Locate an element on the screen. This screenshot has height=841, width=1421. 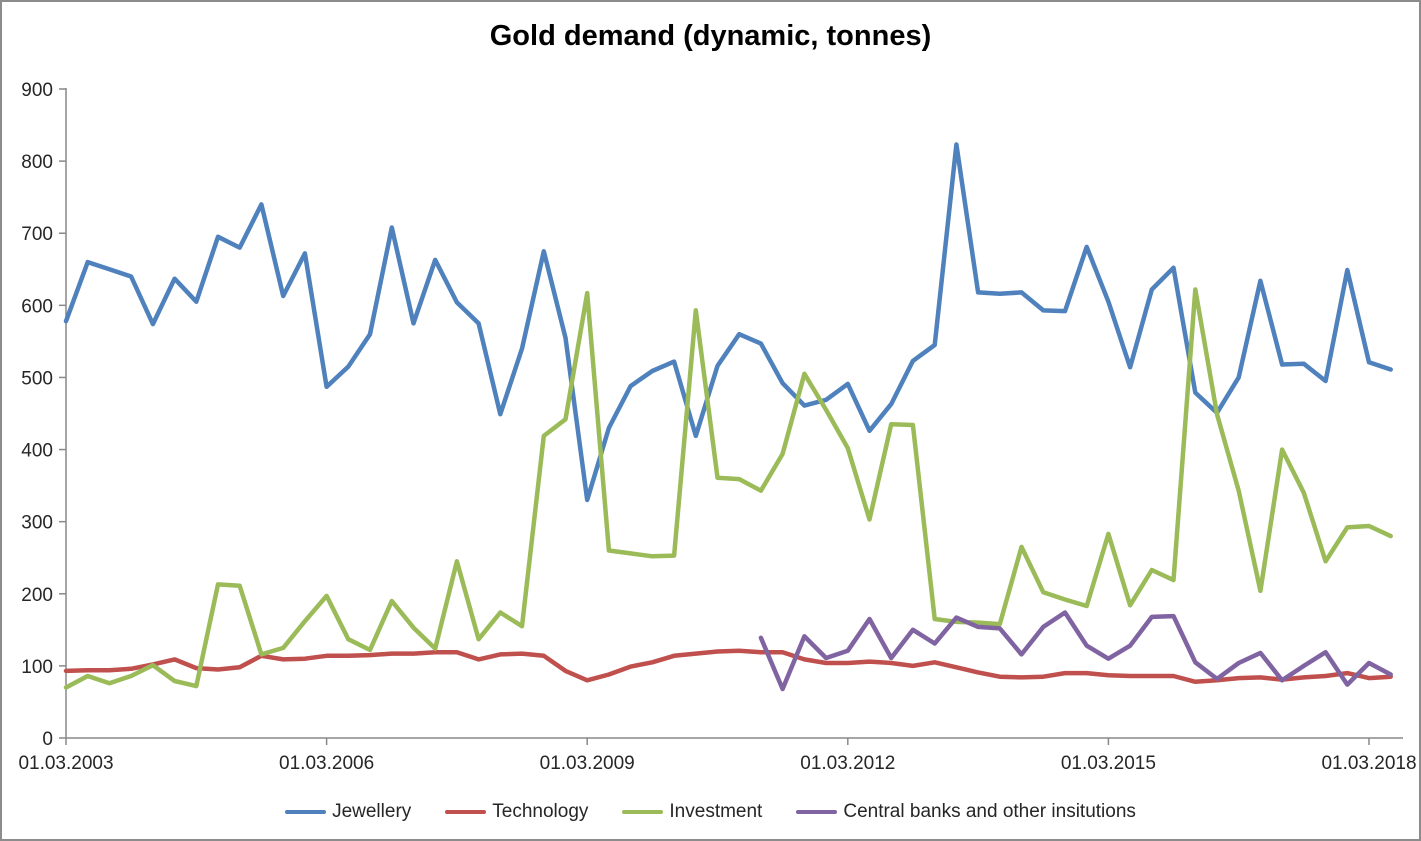
x-axis-label: 01.03.2003 is located at coordinates (65, 763).